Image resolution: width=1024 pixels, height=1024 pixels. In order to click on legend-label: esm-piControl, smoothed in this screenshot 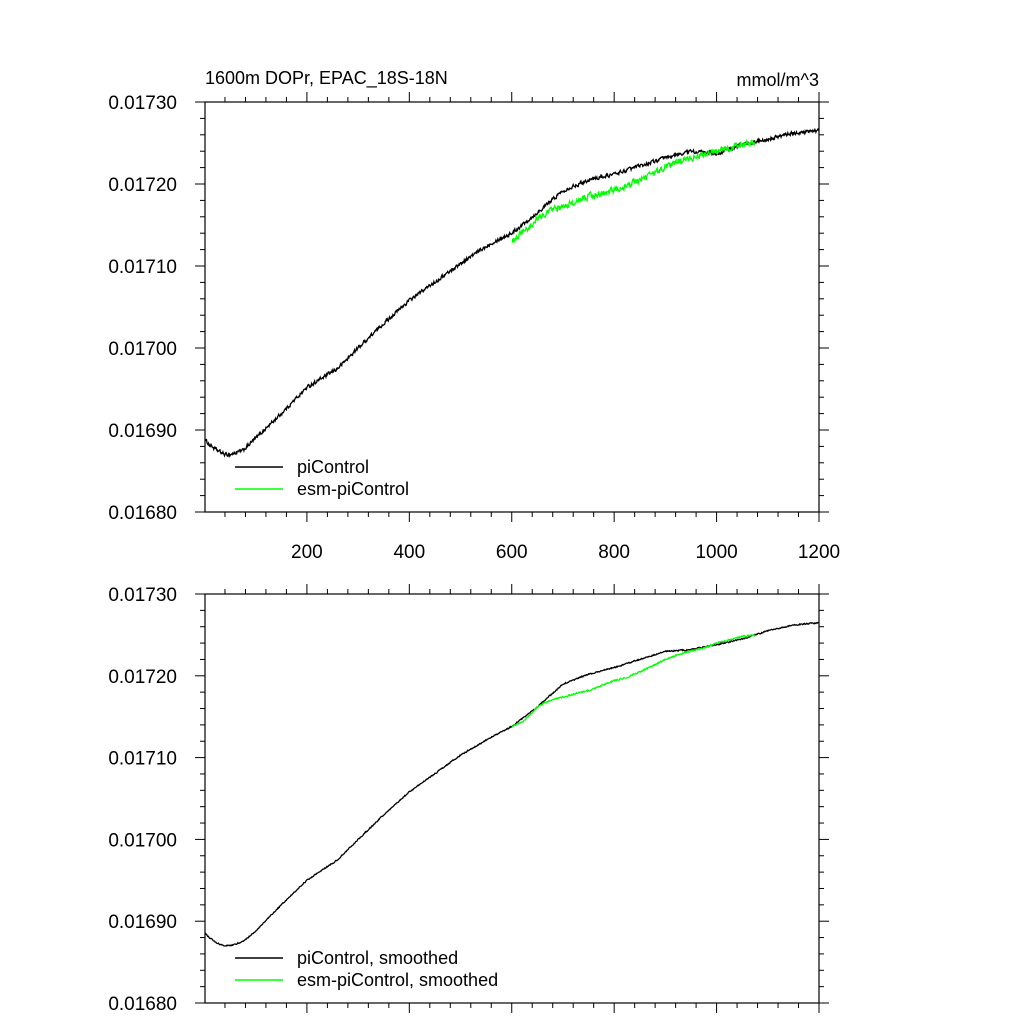, I will do `click(397, 980)`.